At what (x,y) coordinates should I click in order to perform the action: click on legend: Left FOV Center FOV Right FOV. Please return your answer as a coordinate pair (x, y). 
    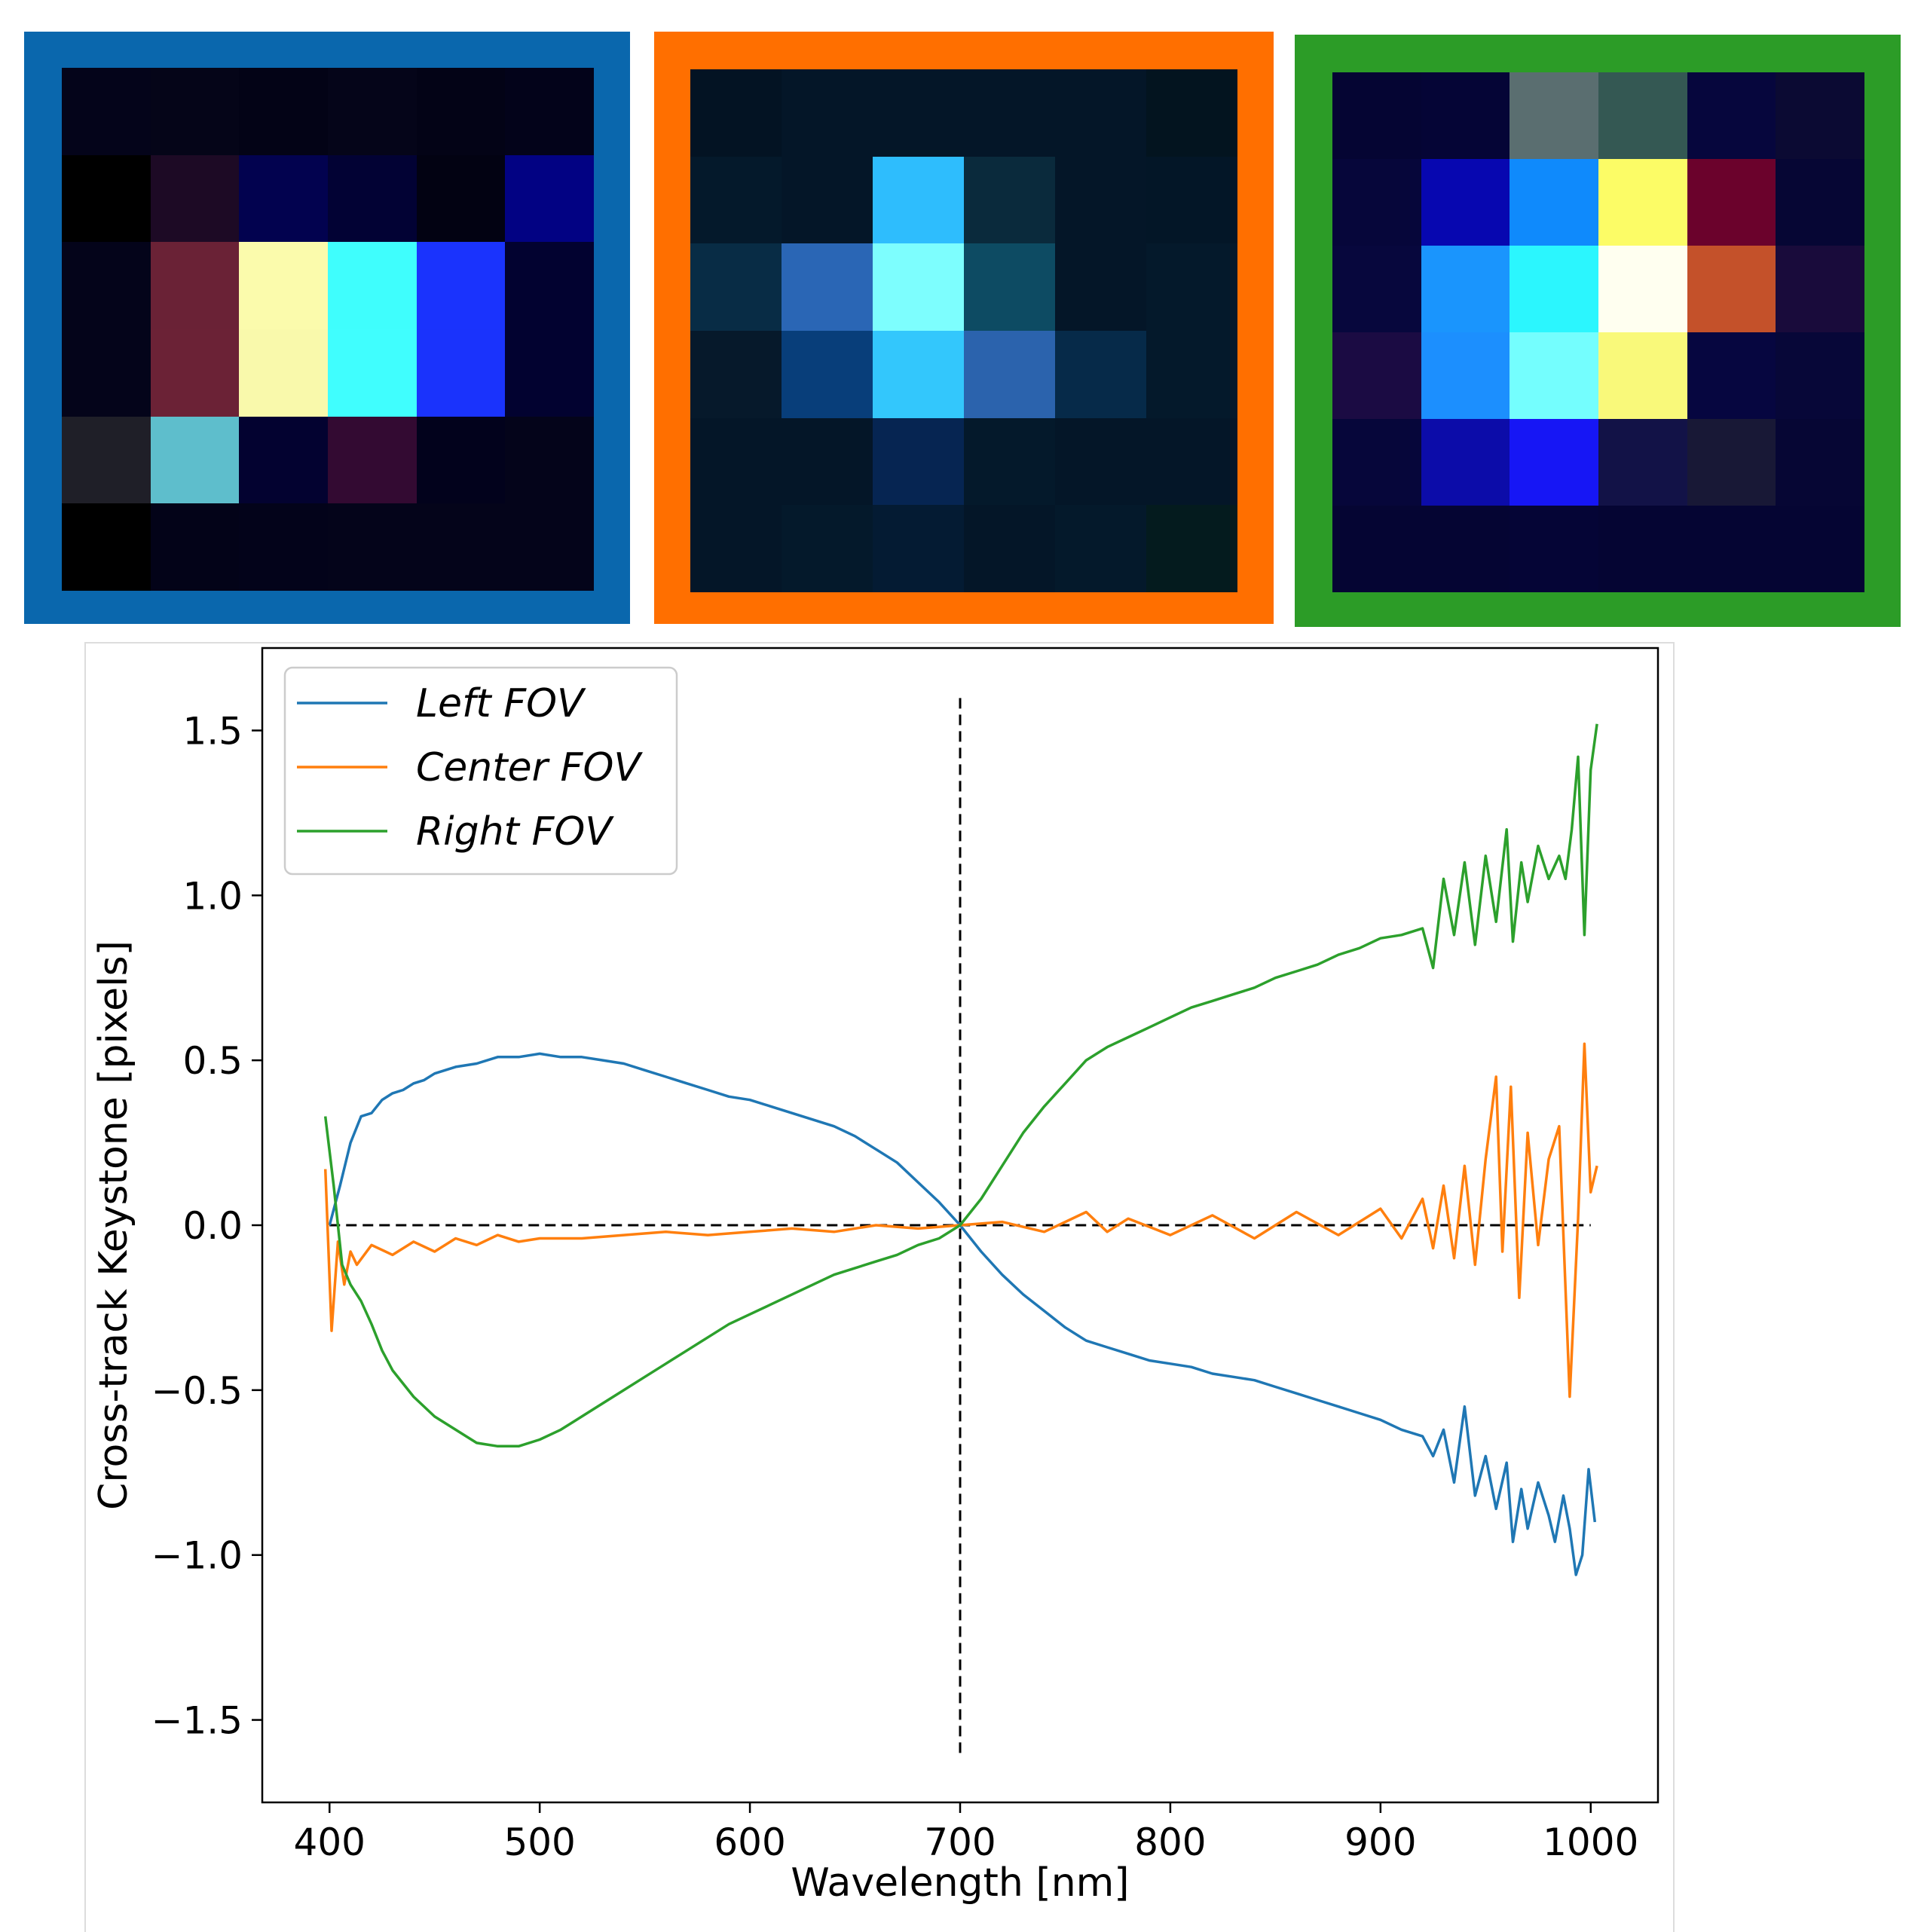
    Looking at the image, I should click on (480, 771).